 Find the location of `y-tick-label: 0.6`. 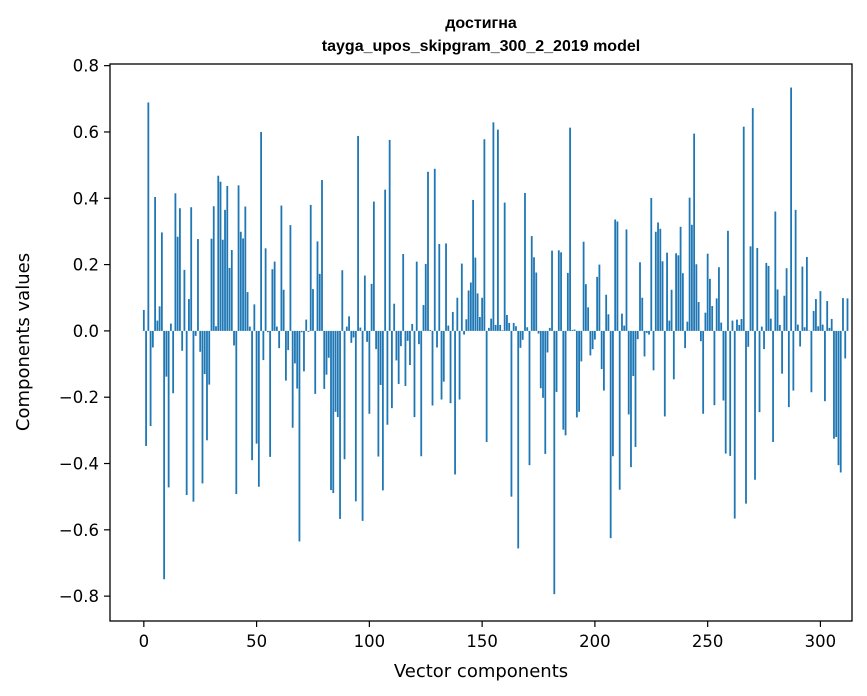

y-tick-label: 0.6 is located at coordinates (86, 132).